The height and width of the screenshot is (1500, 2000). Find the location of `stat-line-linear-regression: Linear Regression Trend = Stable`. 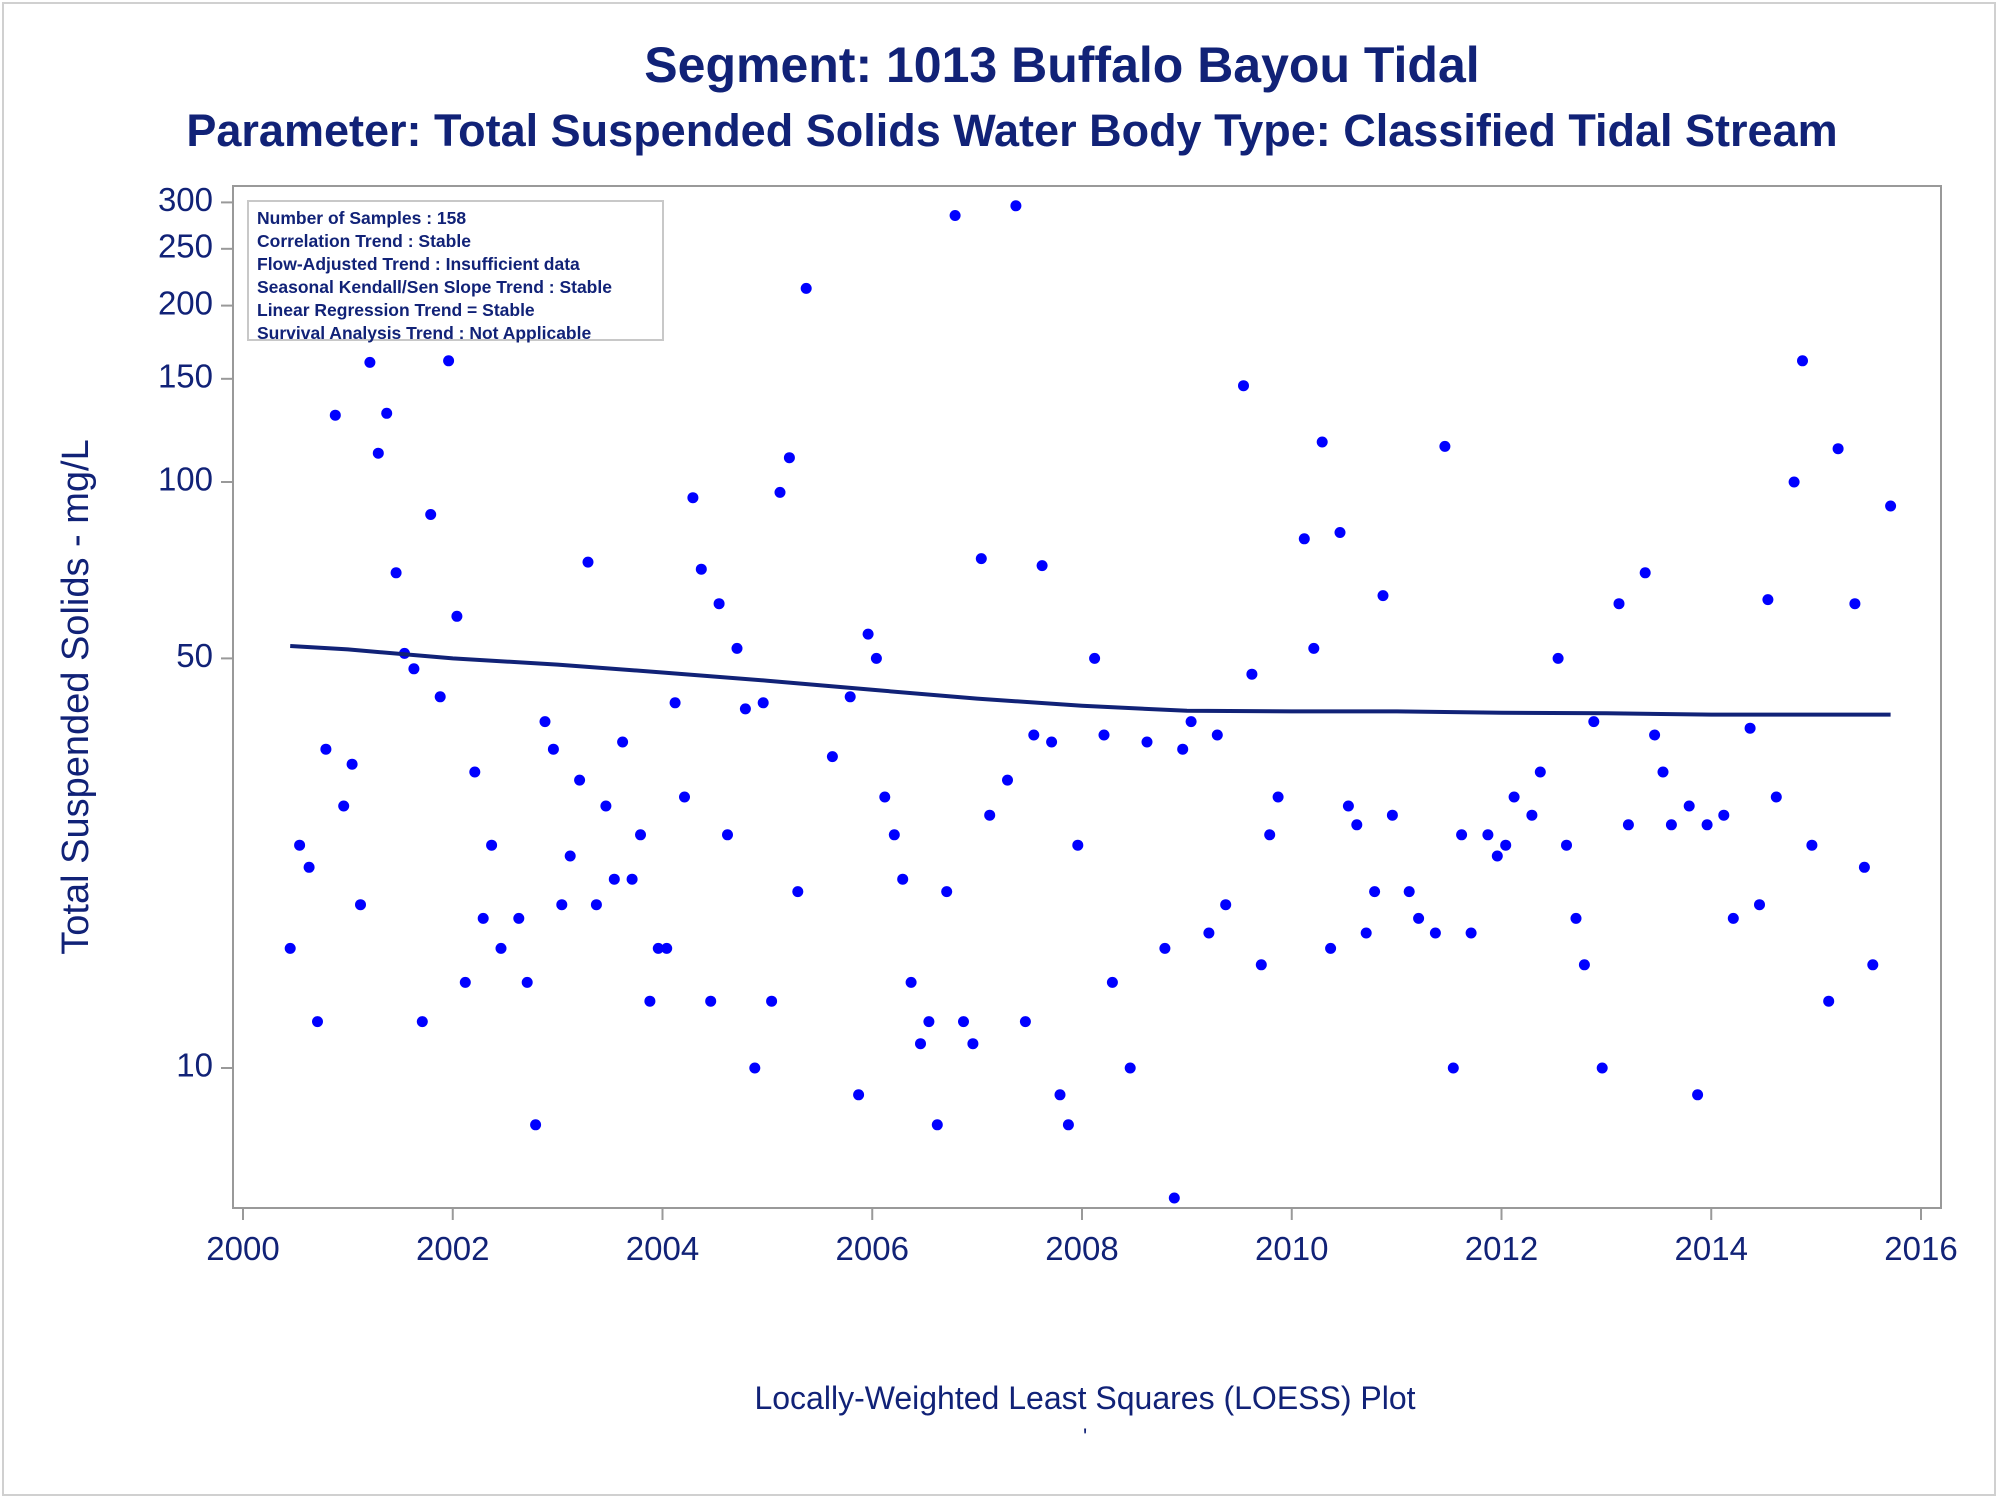

stat-line-linear-regression: Linear Regression Trend = Stable is located at coordinates (396, 310).